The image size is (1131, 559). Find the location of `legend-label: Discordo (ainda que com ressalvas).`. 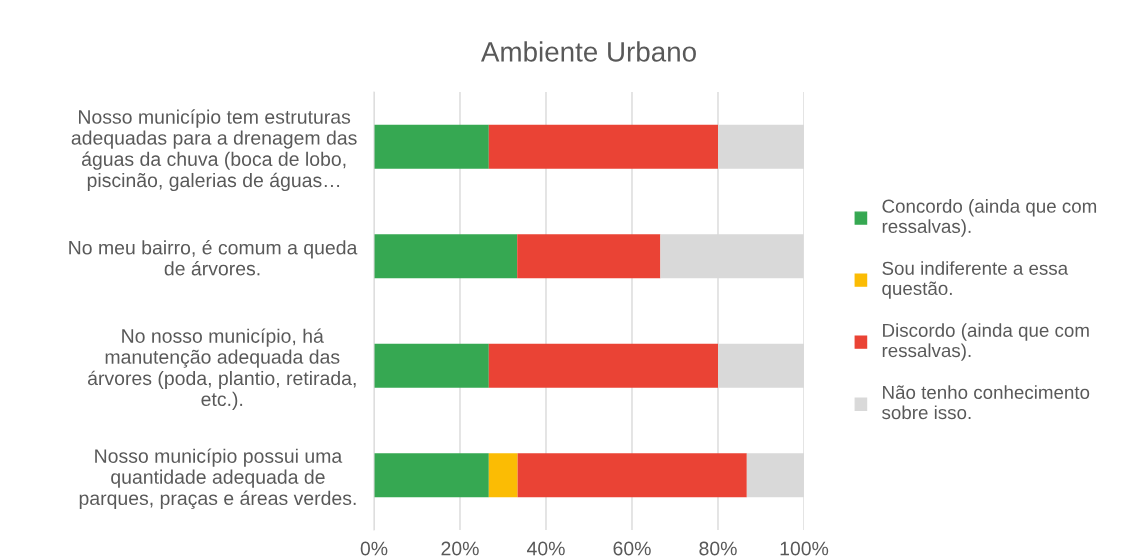

legend-label: Discordo (ainda que com ressalvas). is located at coordinates (985, 342).